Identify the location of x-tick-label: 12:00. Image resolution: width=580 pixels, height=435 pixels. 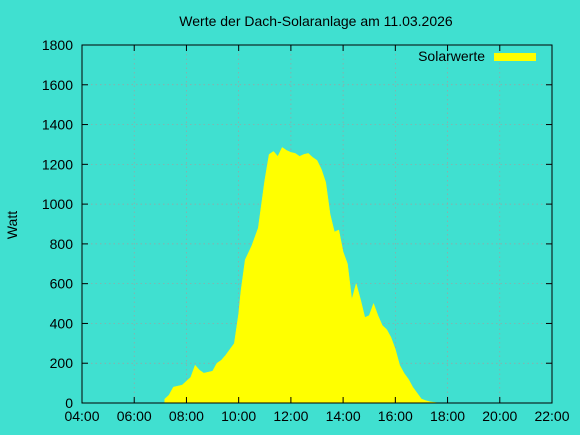
(290, 416).